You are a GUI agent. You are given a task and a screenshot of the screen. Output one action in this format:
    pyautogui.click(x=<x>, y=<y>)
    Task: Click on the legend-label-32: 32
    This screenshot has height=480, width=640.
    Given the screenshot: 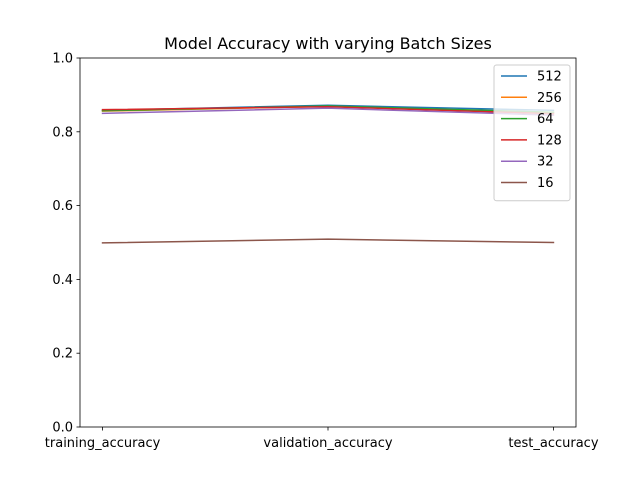 What is the action you would take?
    pyautogui.click(x=545, y=162)
    